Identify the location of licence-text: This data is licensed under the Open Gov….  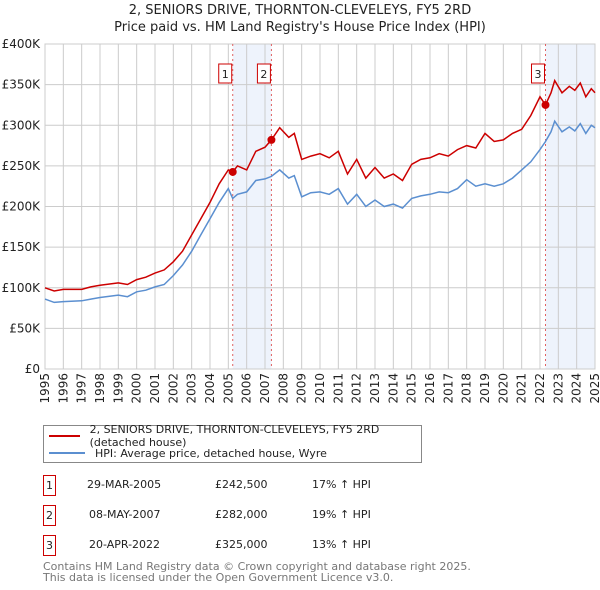
(218, 577).